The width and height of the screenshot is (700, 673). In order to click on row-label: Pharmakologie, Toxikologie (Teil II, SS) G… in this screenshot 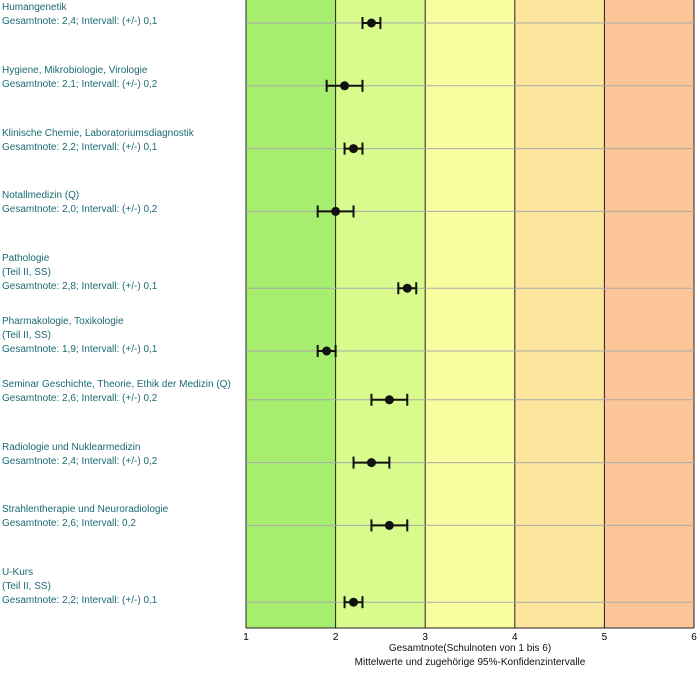, I will do `click(79, 336)`.